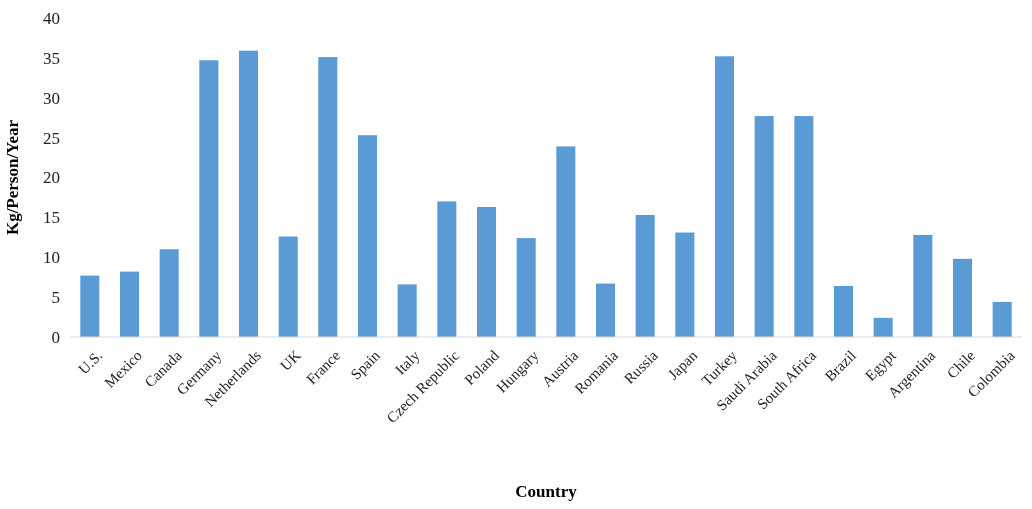 The image size is (1032, 509). I want to click on y-tick-label: 5, so click(55, 298).